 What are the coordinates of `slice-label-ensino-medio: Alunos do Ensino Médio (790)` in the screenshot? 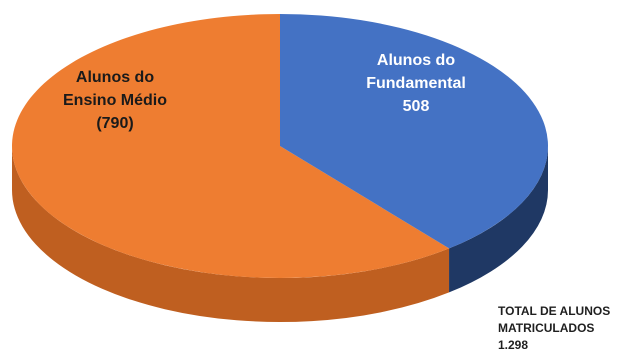 It's located at (115, 100).